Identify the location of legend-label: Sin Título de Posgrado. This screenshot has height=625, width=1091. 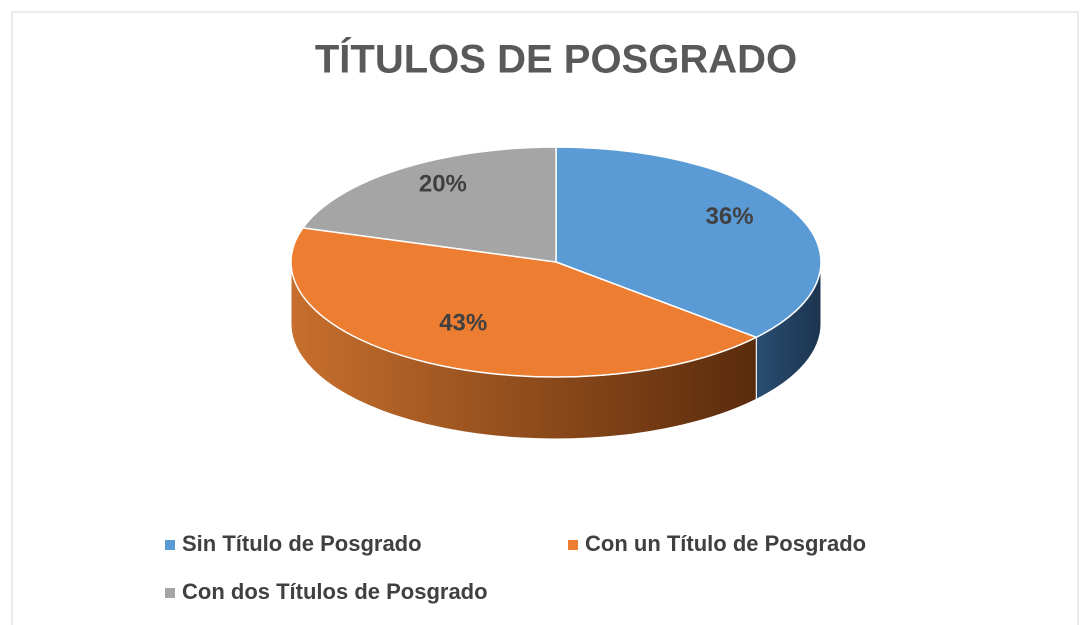
(302, 543).